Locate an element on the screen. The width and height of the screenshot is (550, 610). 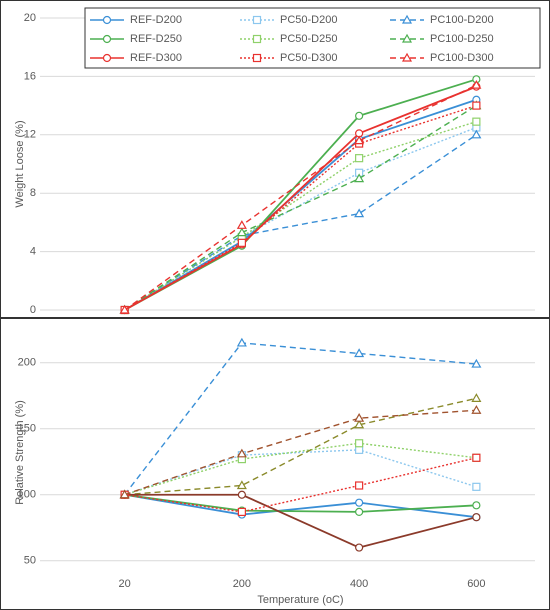
legend-label: REF-D250 is located at coordinates (156, 39).